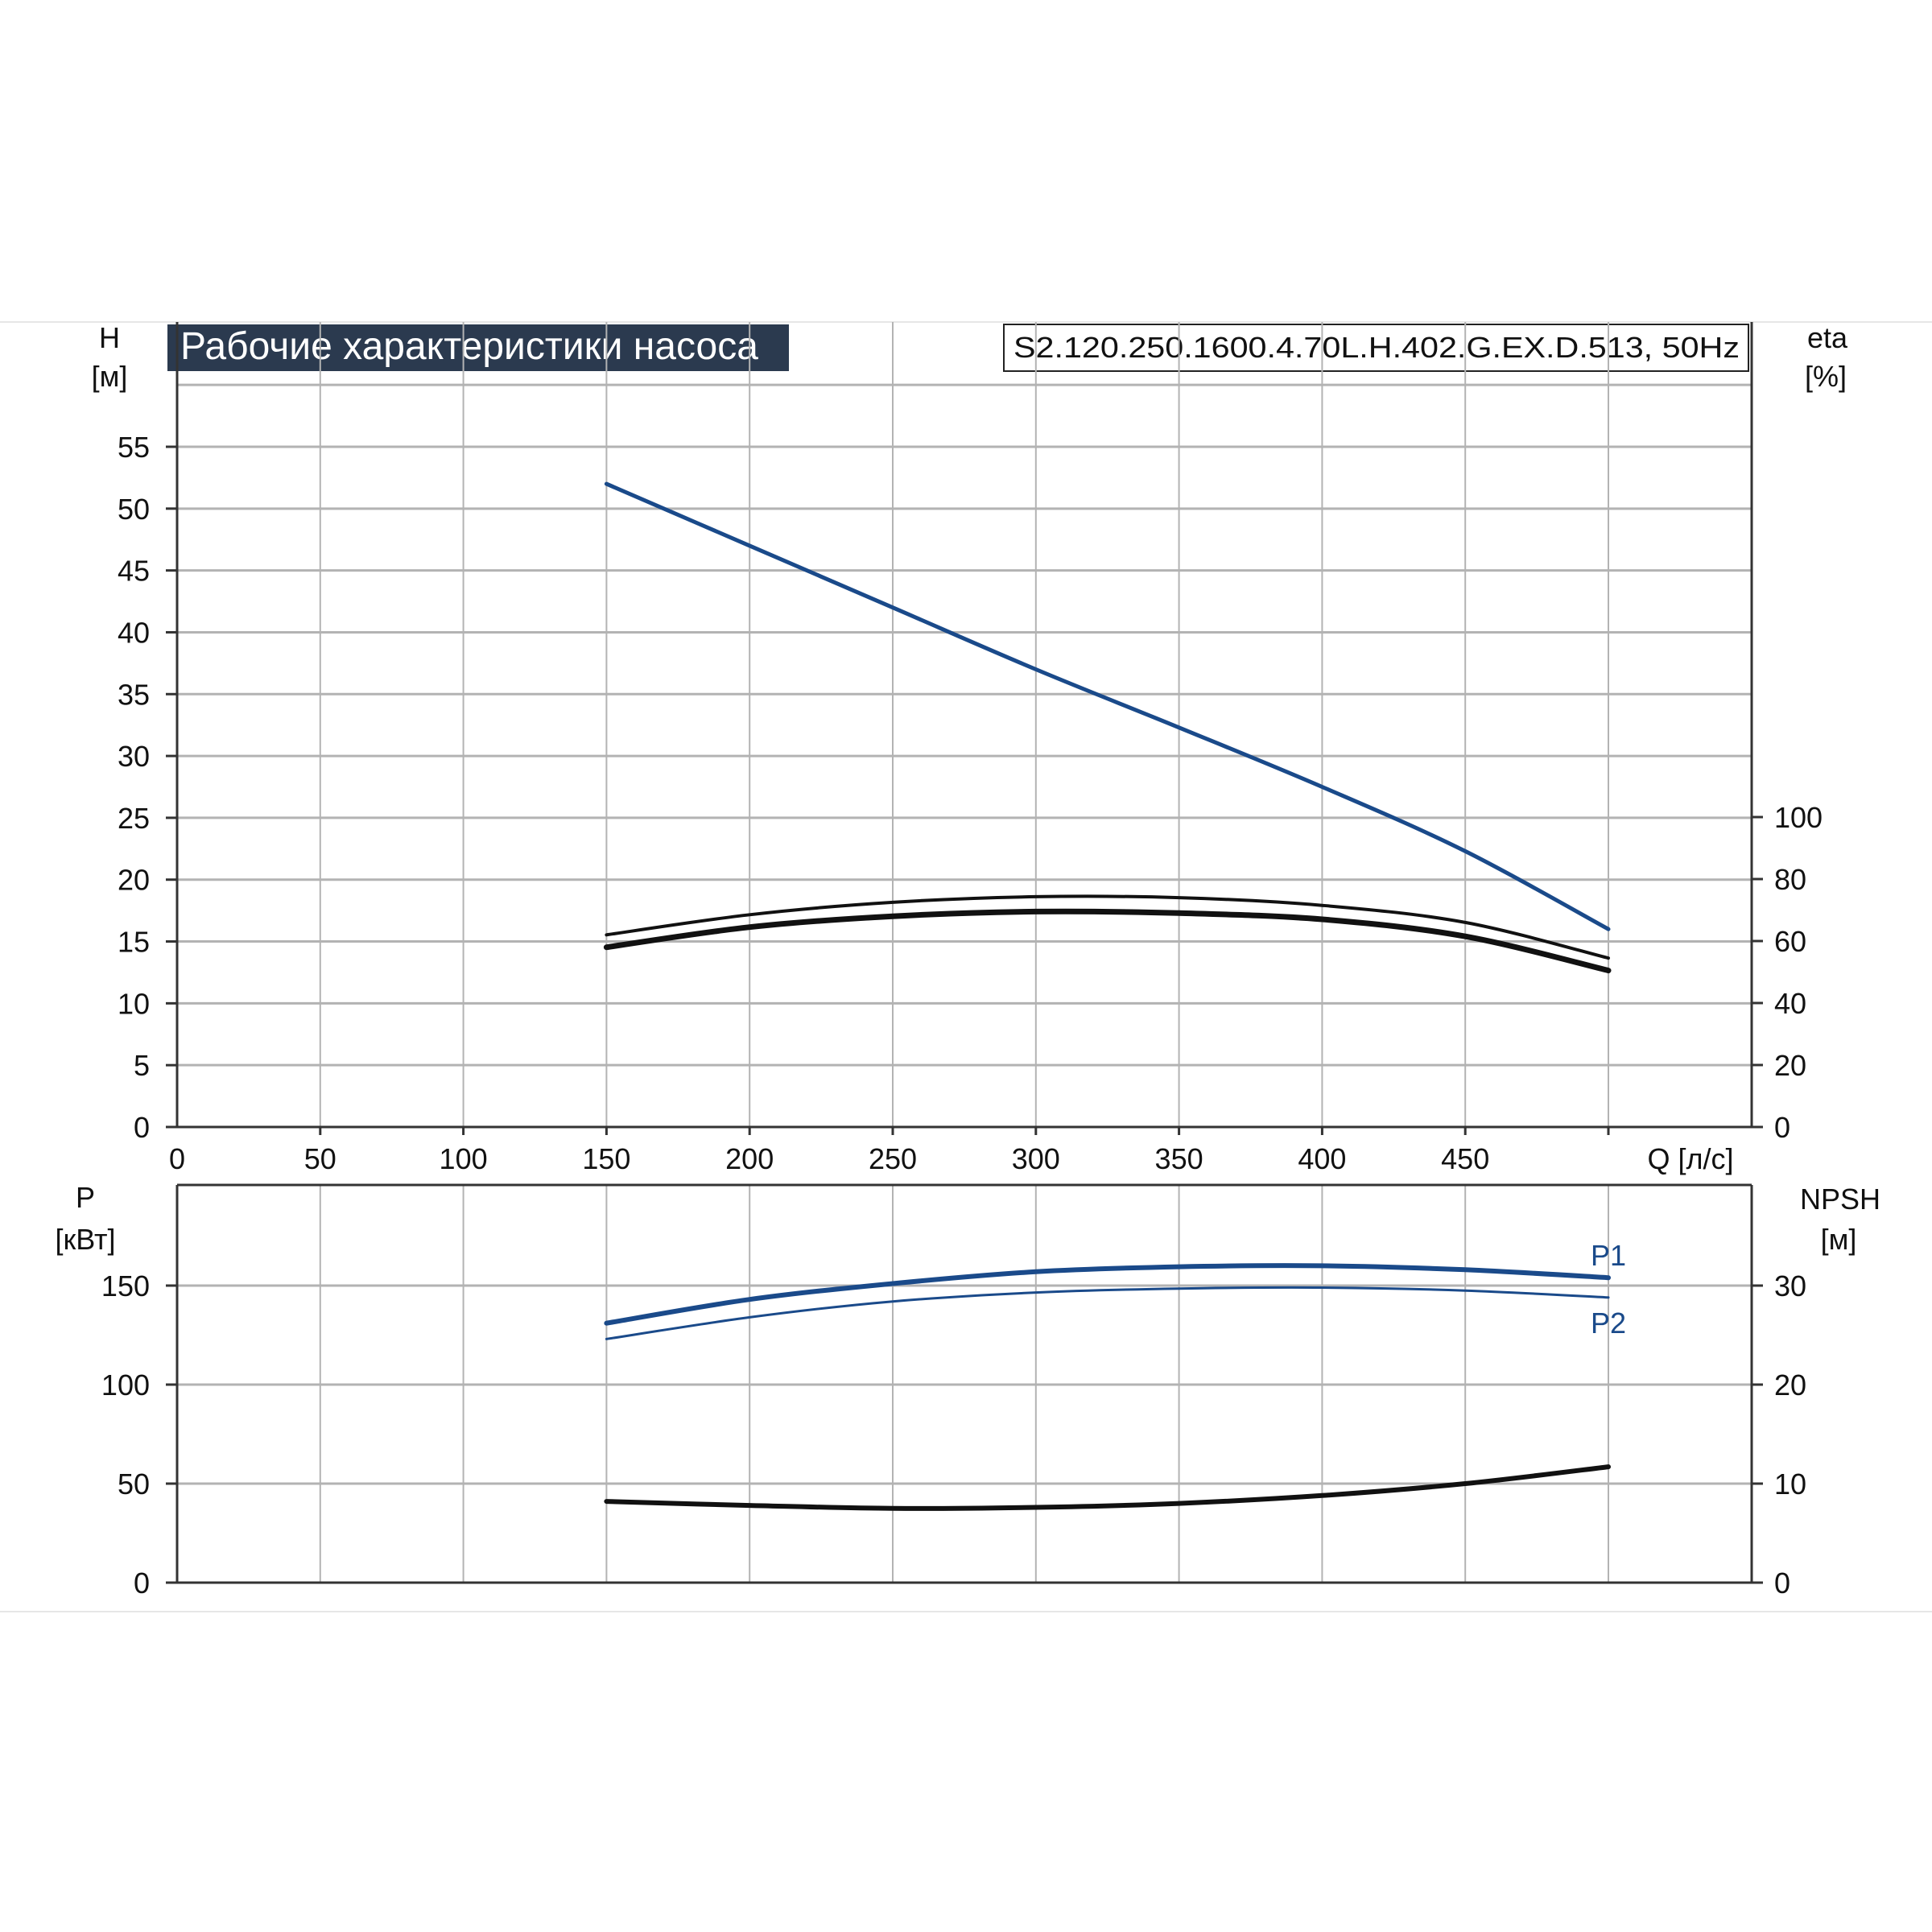 Image resolution: width=1932 pixels, height=1932 pixels. Describe the element at coordinates (134, 694) in the screenshot. I see `head-tick-label: 35` at that location.